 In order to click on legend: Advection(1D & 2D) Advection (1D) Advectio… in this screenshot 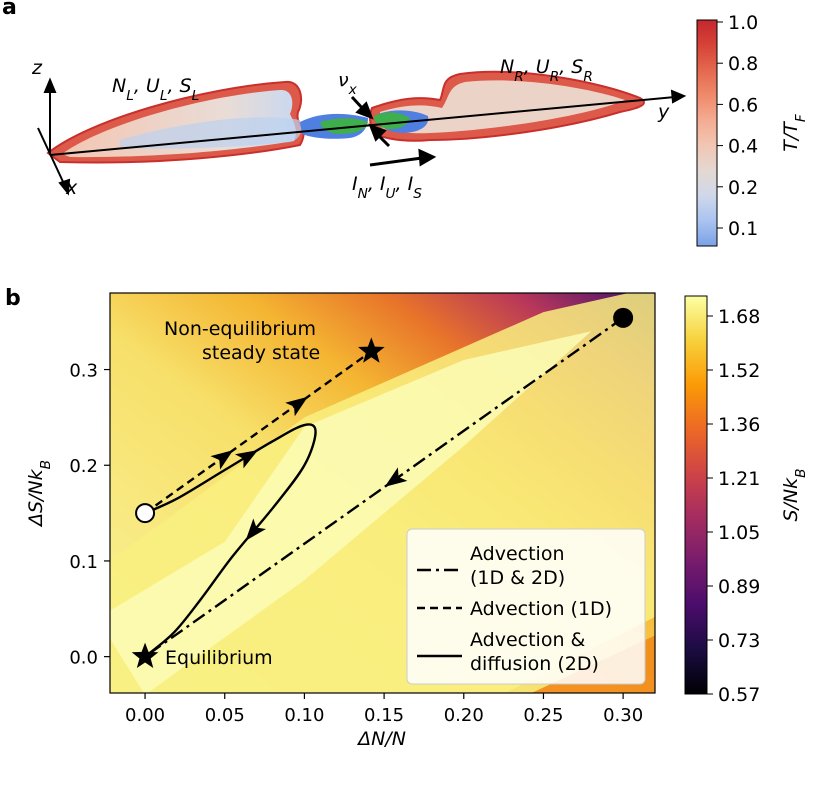, I will do `click(526, 606)`.